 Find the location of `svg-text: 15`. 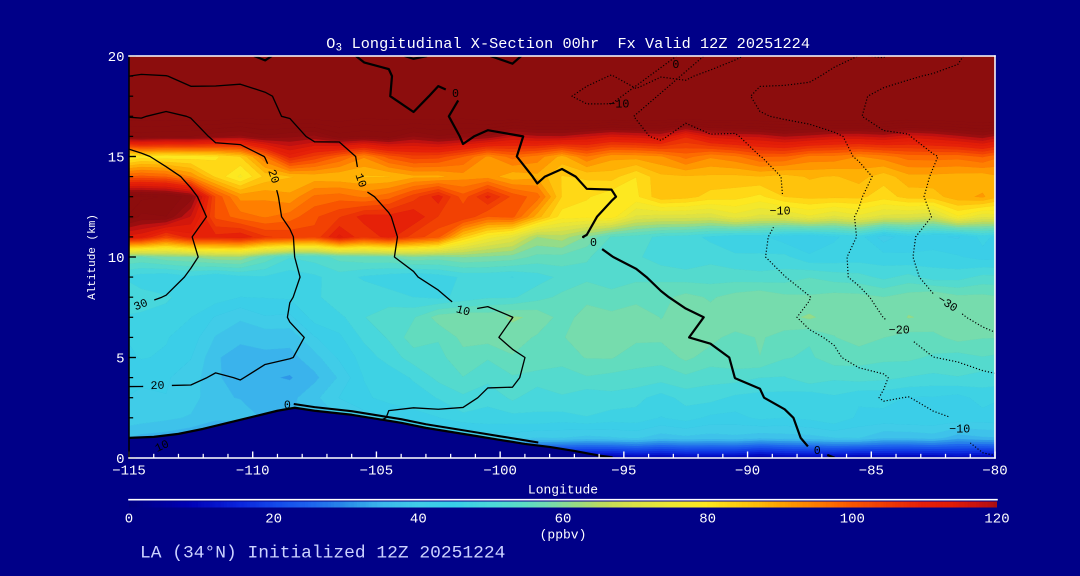

svg-text: 15 is located at coordinates (116, 159).